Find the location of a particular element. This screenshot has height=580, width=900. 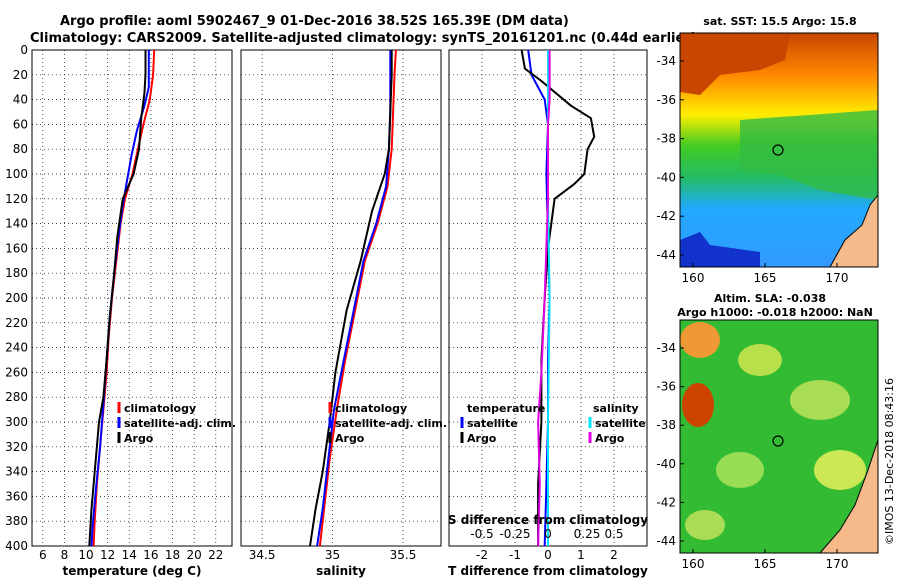

argo-location-marker is located at coordinates (778, 150).